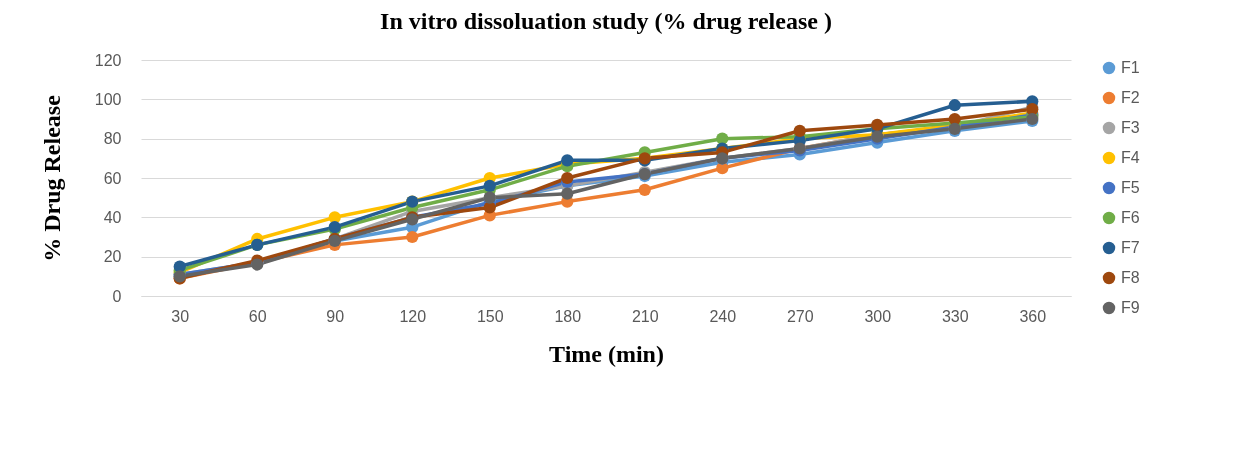  I want to click on y-tick-label: 0, so click(117, 296).